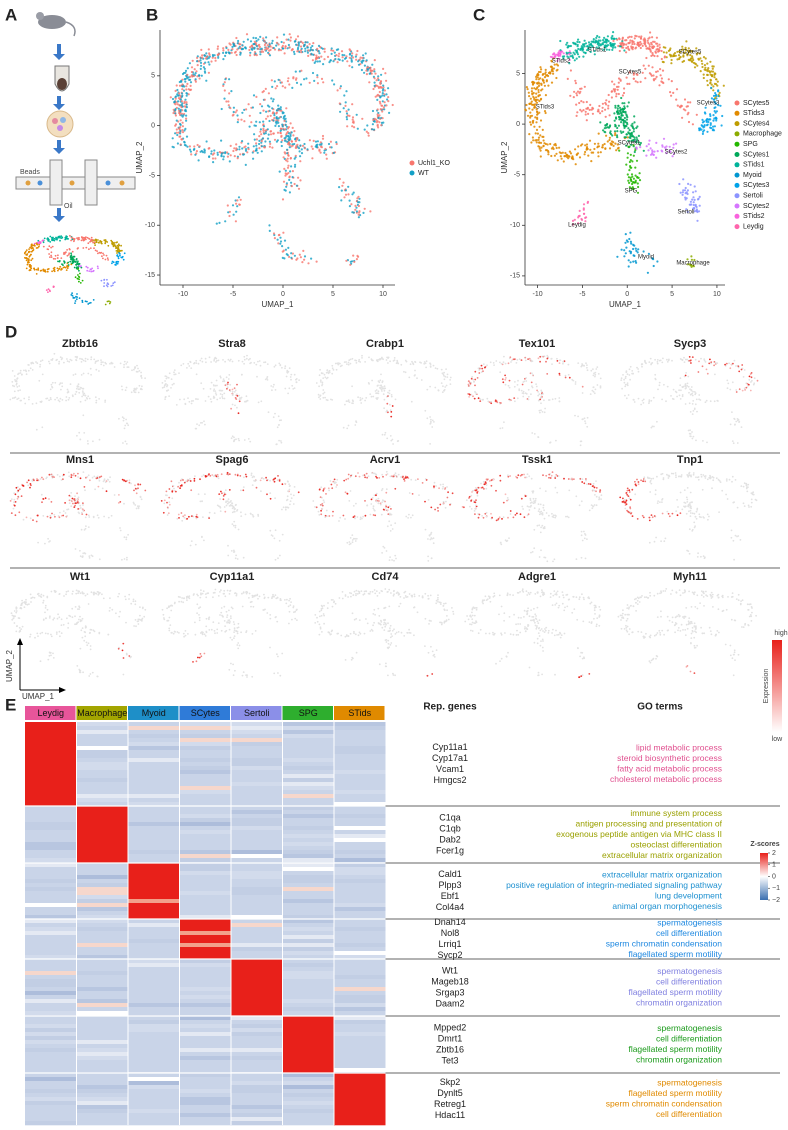 The image size is (788, 1130). I want to click on legend-label: STids2, so click(754, 216).